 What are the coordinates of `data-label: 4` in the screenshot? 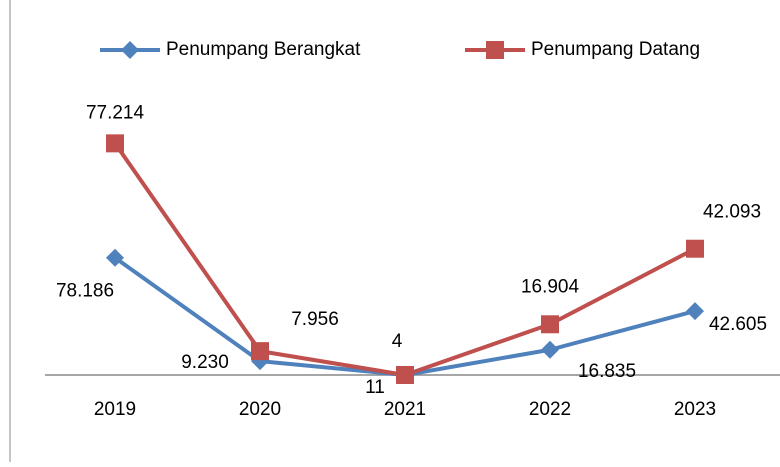 It's located at (397, 341).